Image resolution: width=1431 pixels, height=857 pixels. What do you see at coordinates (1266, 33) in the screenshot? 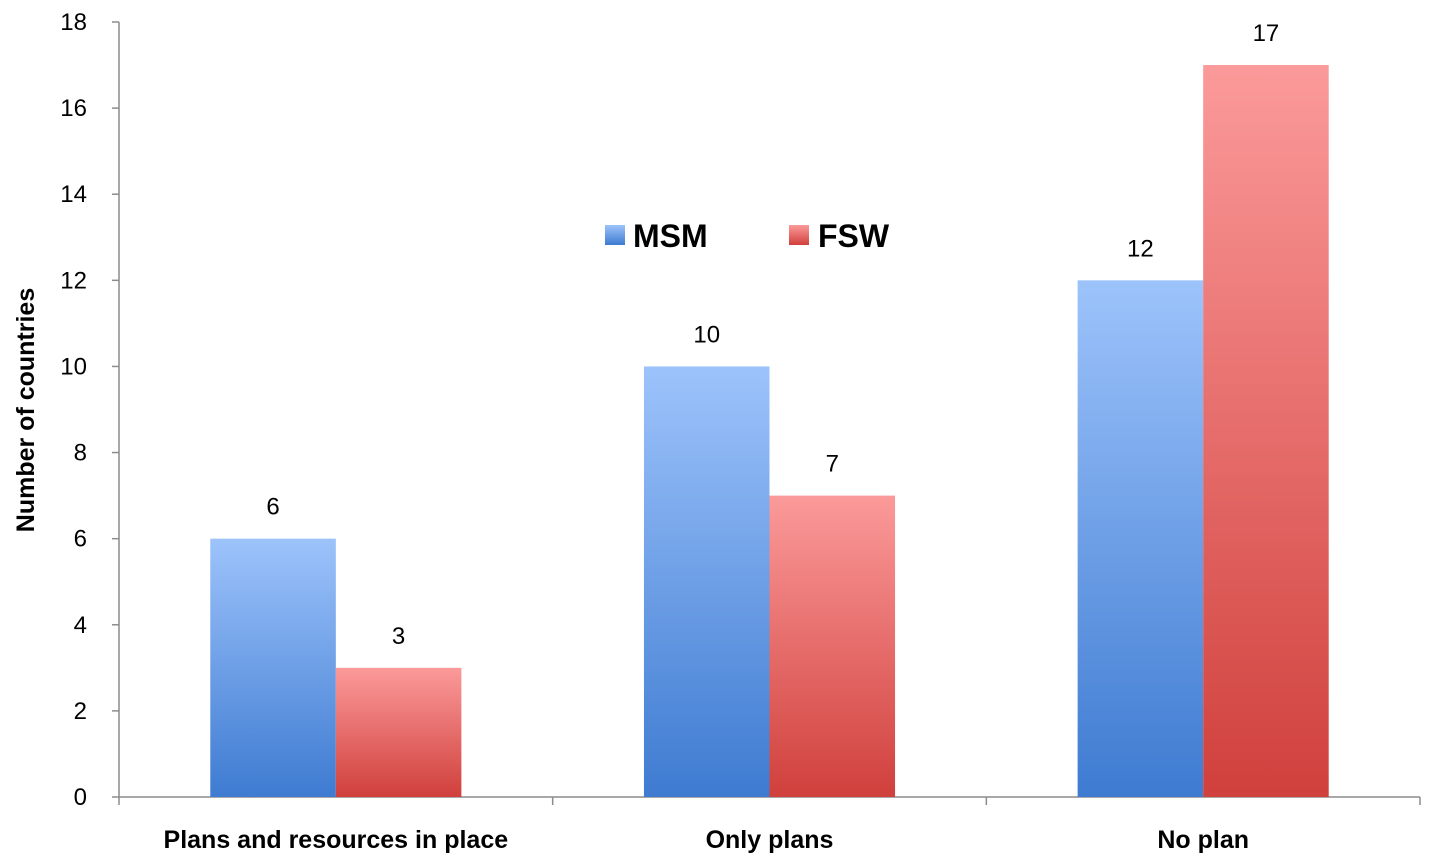
I see `data-label-fsw: 17` at bounding box center [1266, 33].